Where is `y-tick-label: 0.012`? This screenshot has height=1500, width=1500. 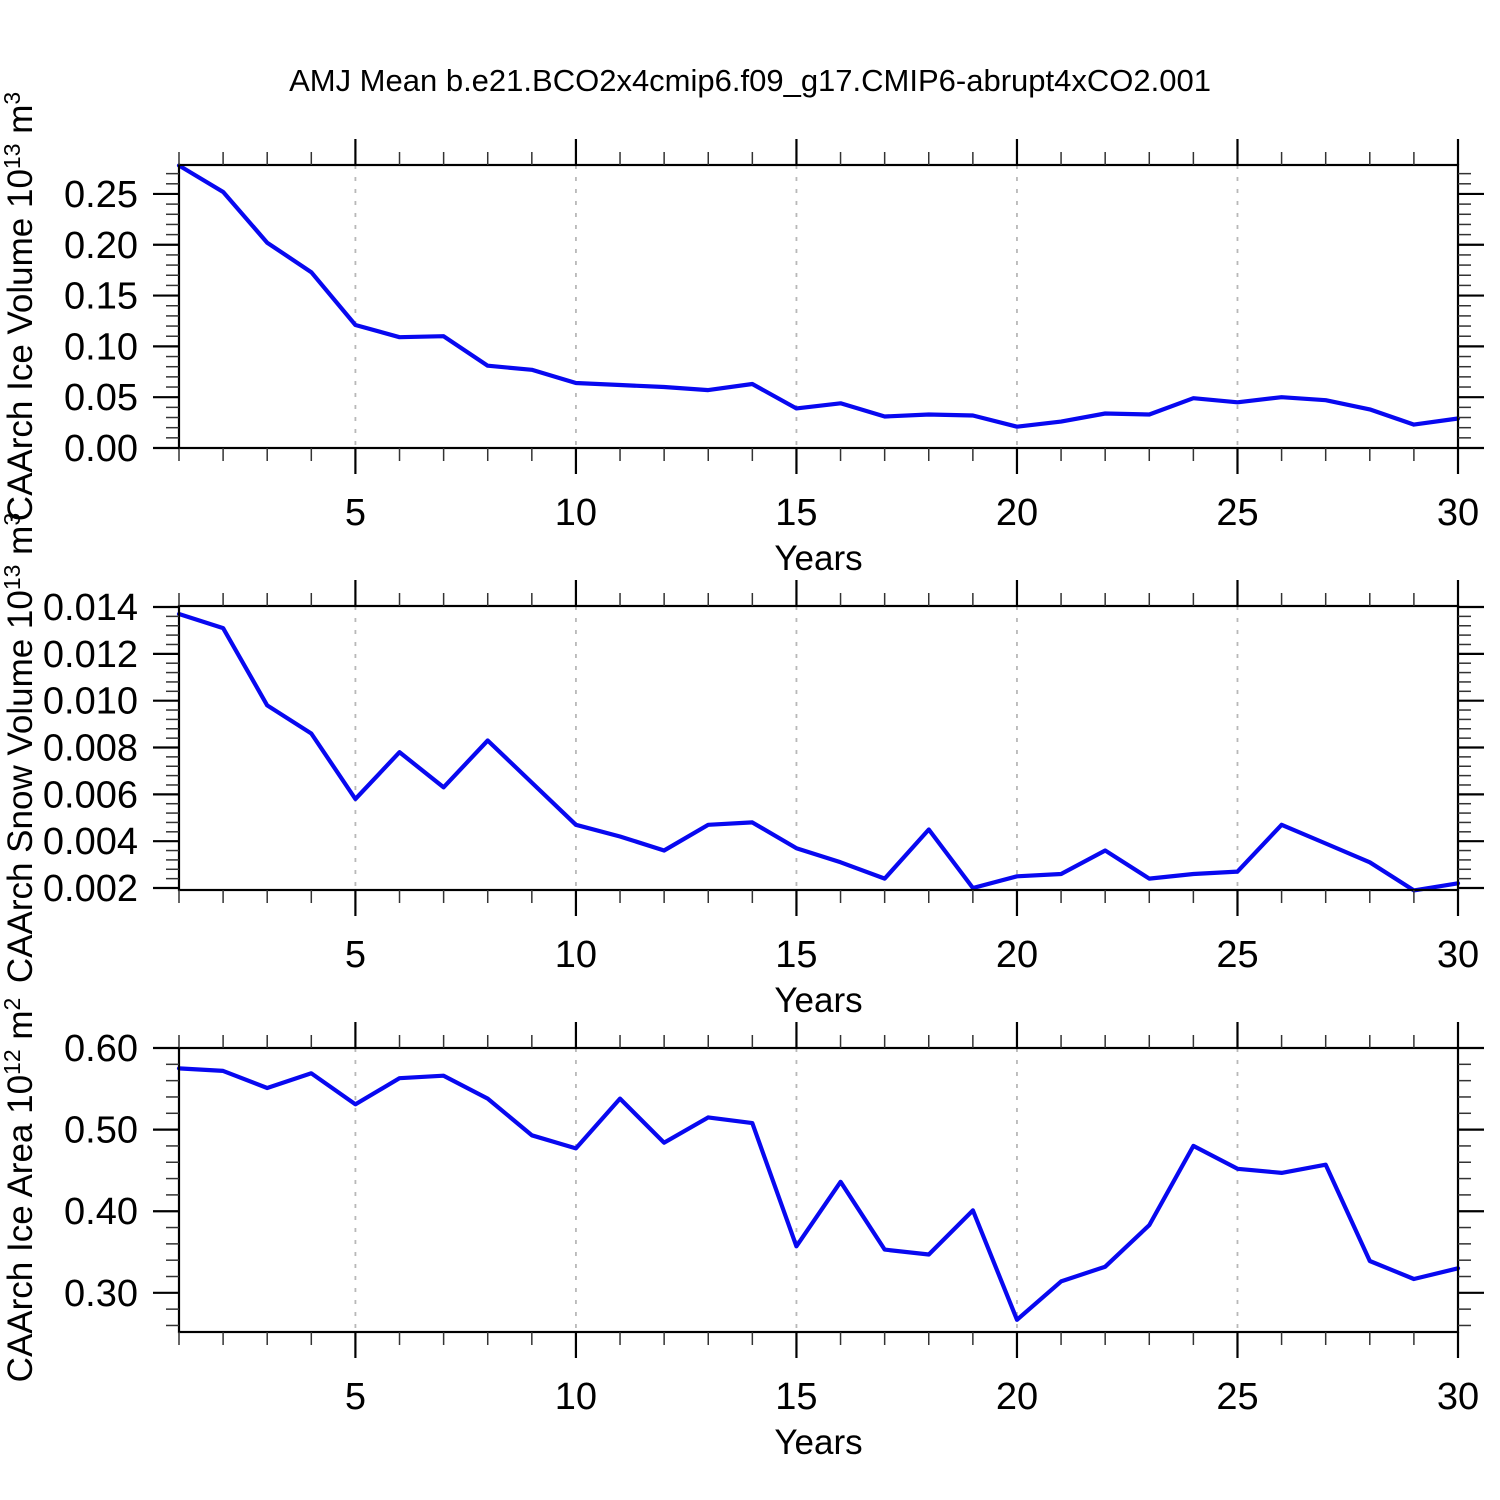
y-tick-label: 0.012 is located at coordinates (90, 655).